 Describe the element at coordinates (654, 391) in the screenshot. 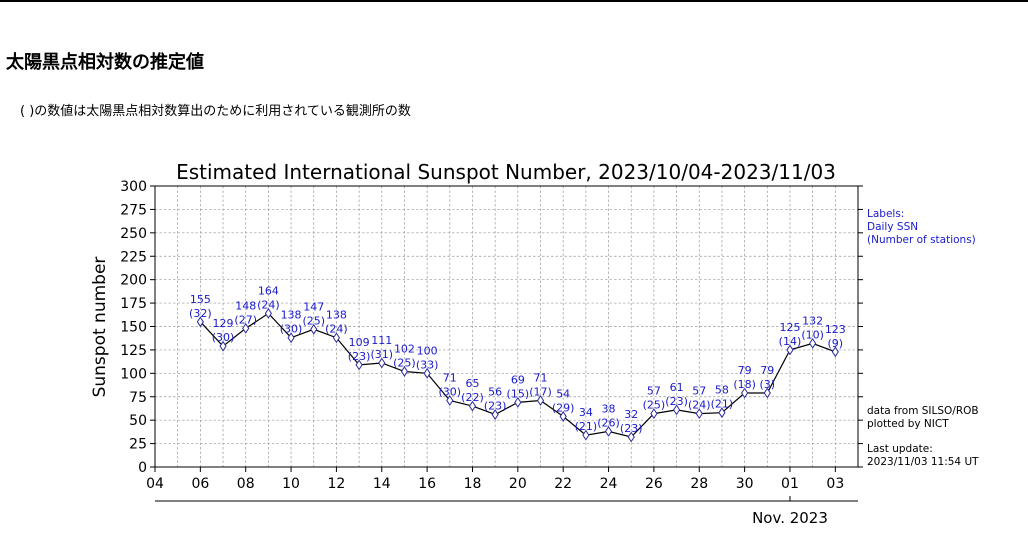

I see `value-label: 57` at that location.